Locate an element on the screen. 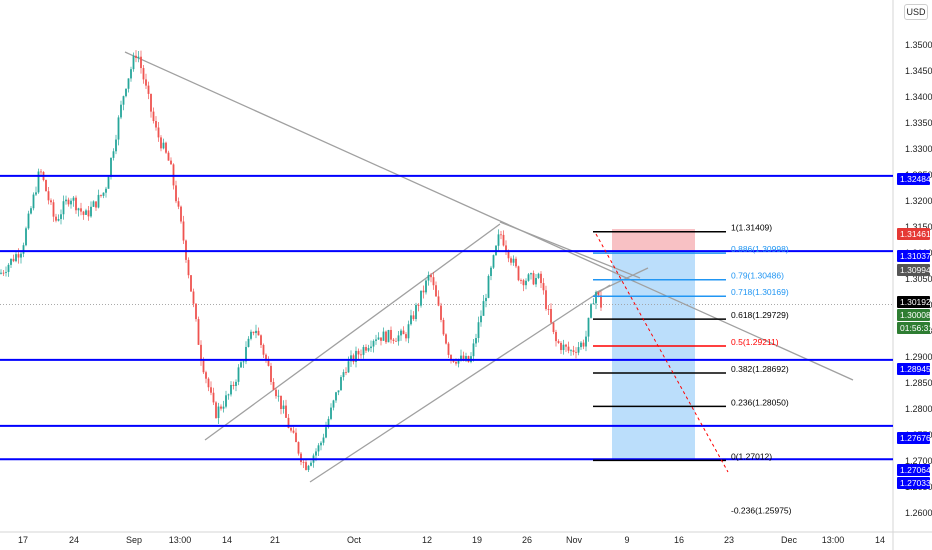  y-tick-label: 1.30500 is located at coordinates (918, 279).